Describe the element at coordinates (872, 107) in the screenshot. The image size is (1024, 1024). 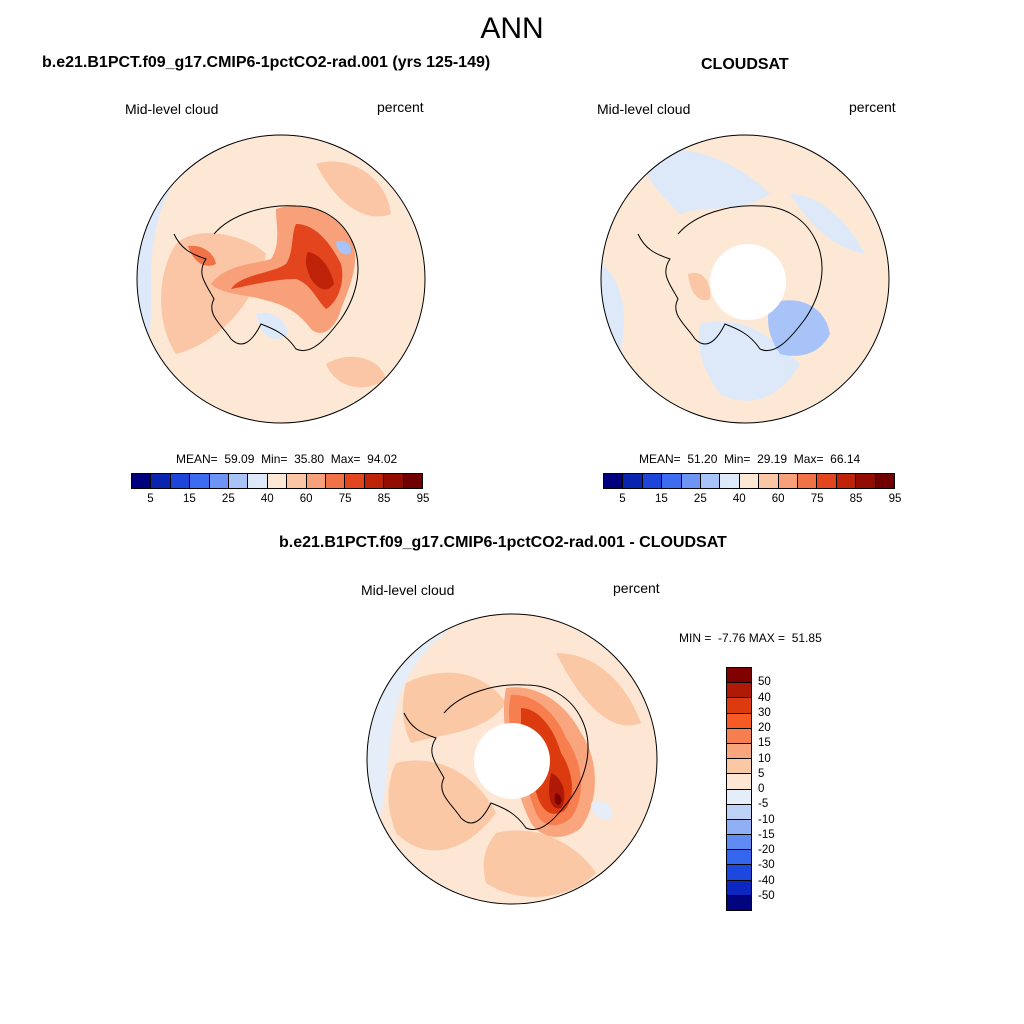
I see `panel2-units-label: percent` at that location.